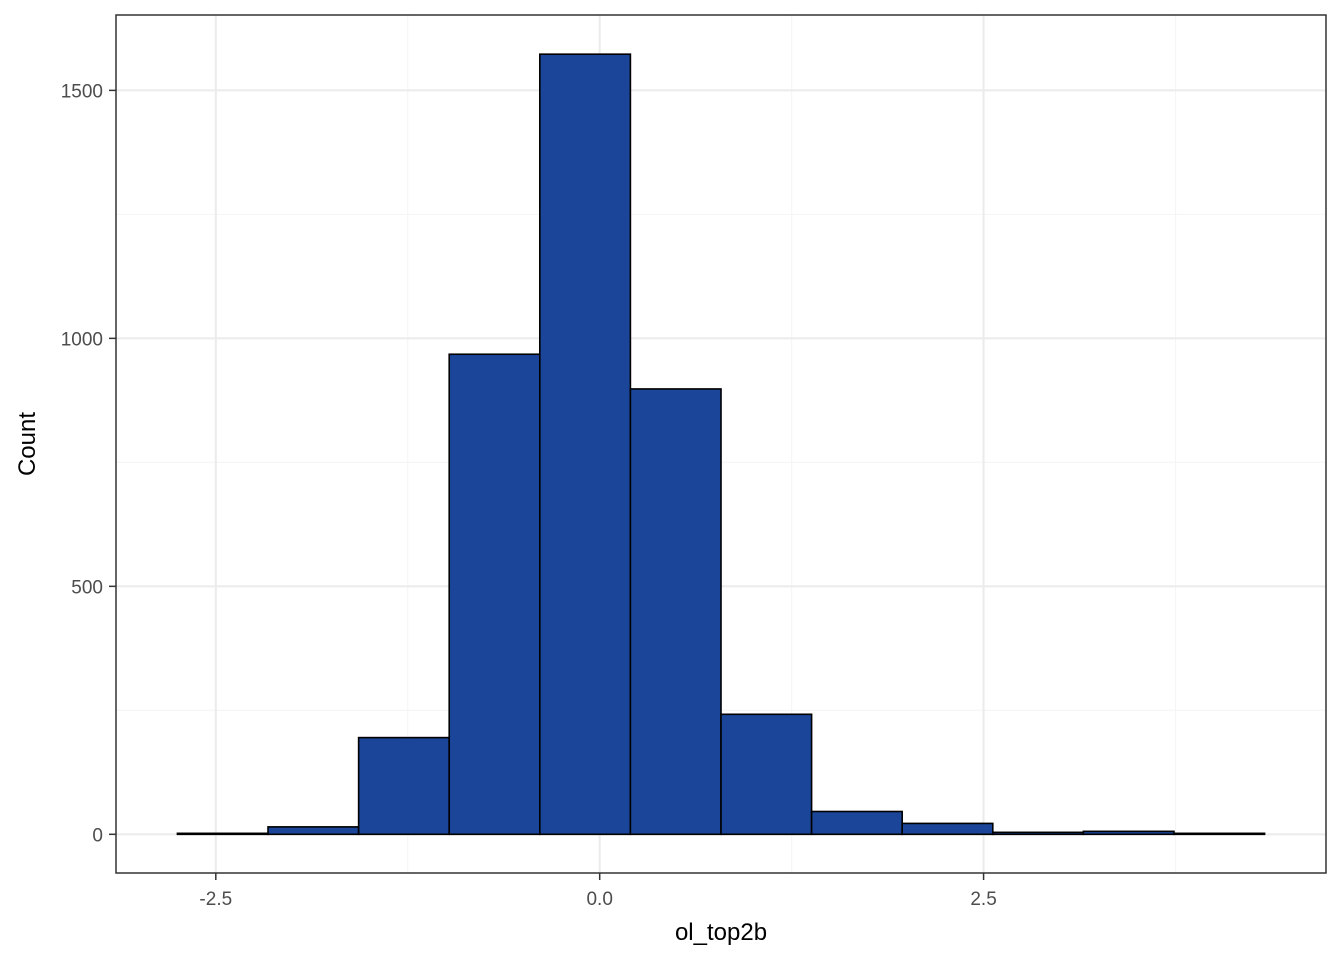 The height and width of the screenshot is (960, 1344). I want to click on x-tick-label: -2.5, so click(215, 899).